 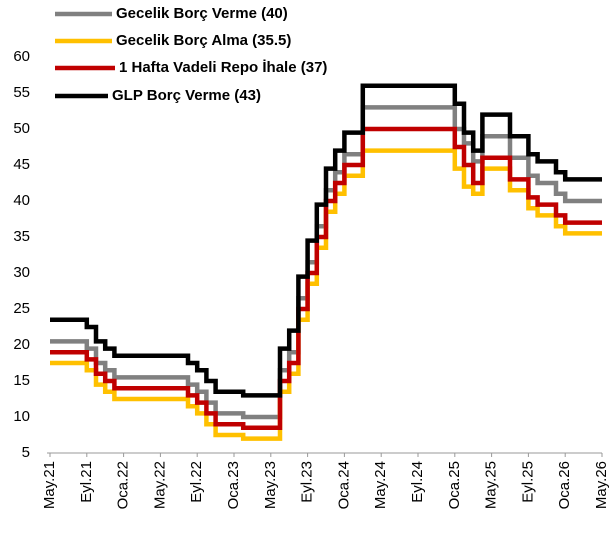 I want to click on x-tick-label: May.21, so click(x=49, y=485).